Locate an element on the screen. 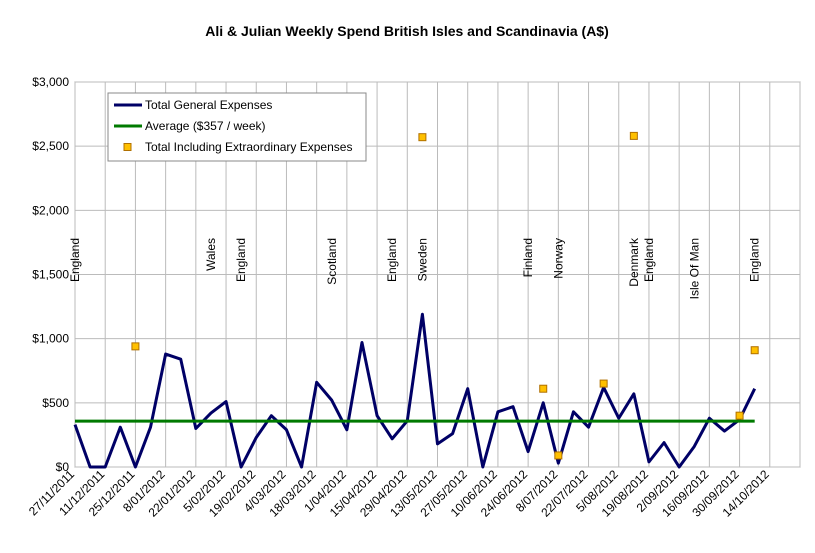 This screenshot has height=553, width=815. legend-box is located at coordinates (237, 127).